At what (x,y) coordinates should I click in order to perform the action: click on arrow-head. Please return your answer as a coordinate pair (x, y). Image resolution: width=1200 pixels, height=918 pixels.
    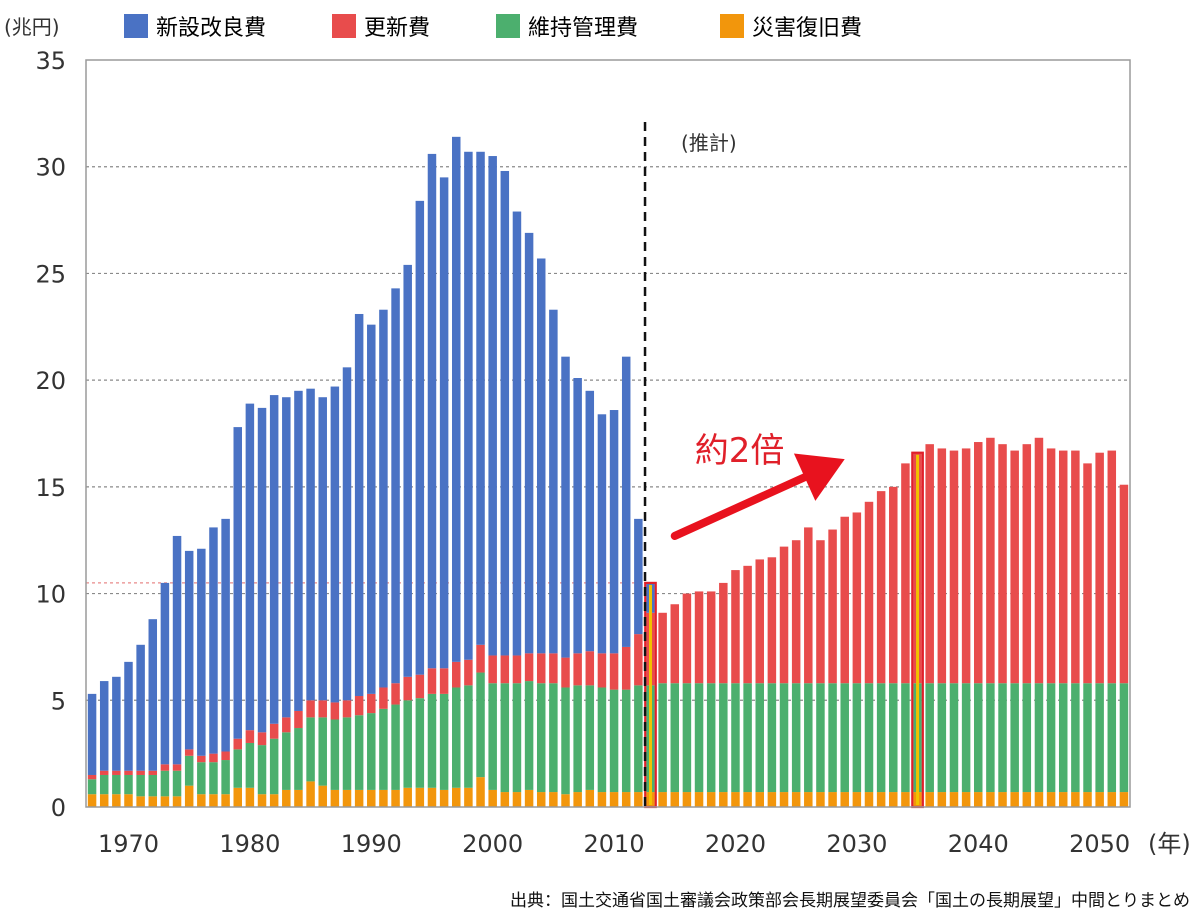
    Looking at the image, I should click on (819, 477).